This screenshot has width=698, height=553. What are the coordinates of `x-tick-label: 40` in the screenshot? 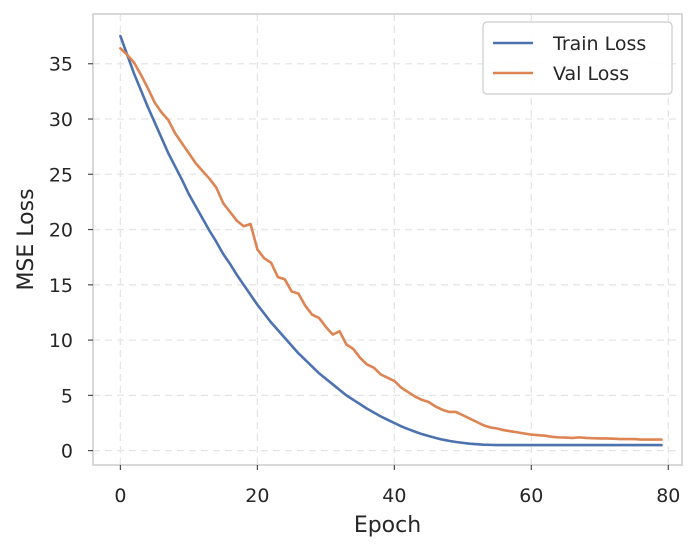 It's located at (394, 496).